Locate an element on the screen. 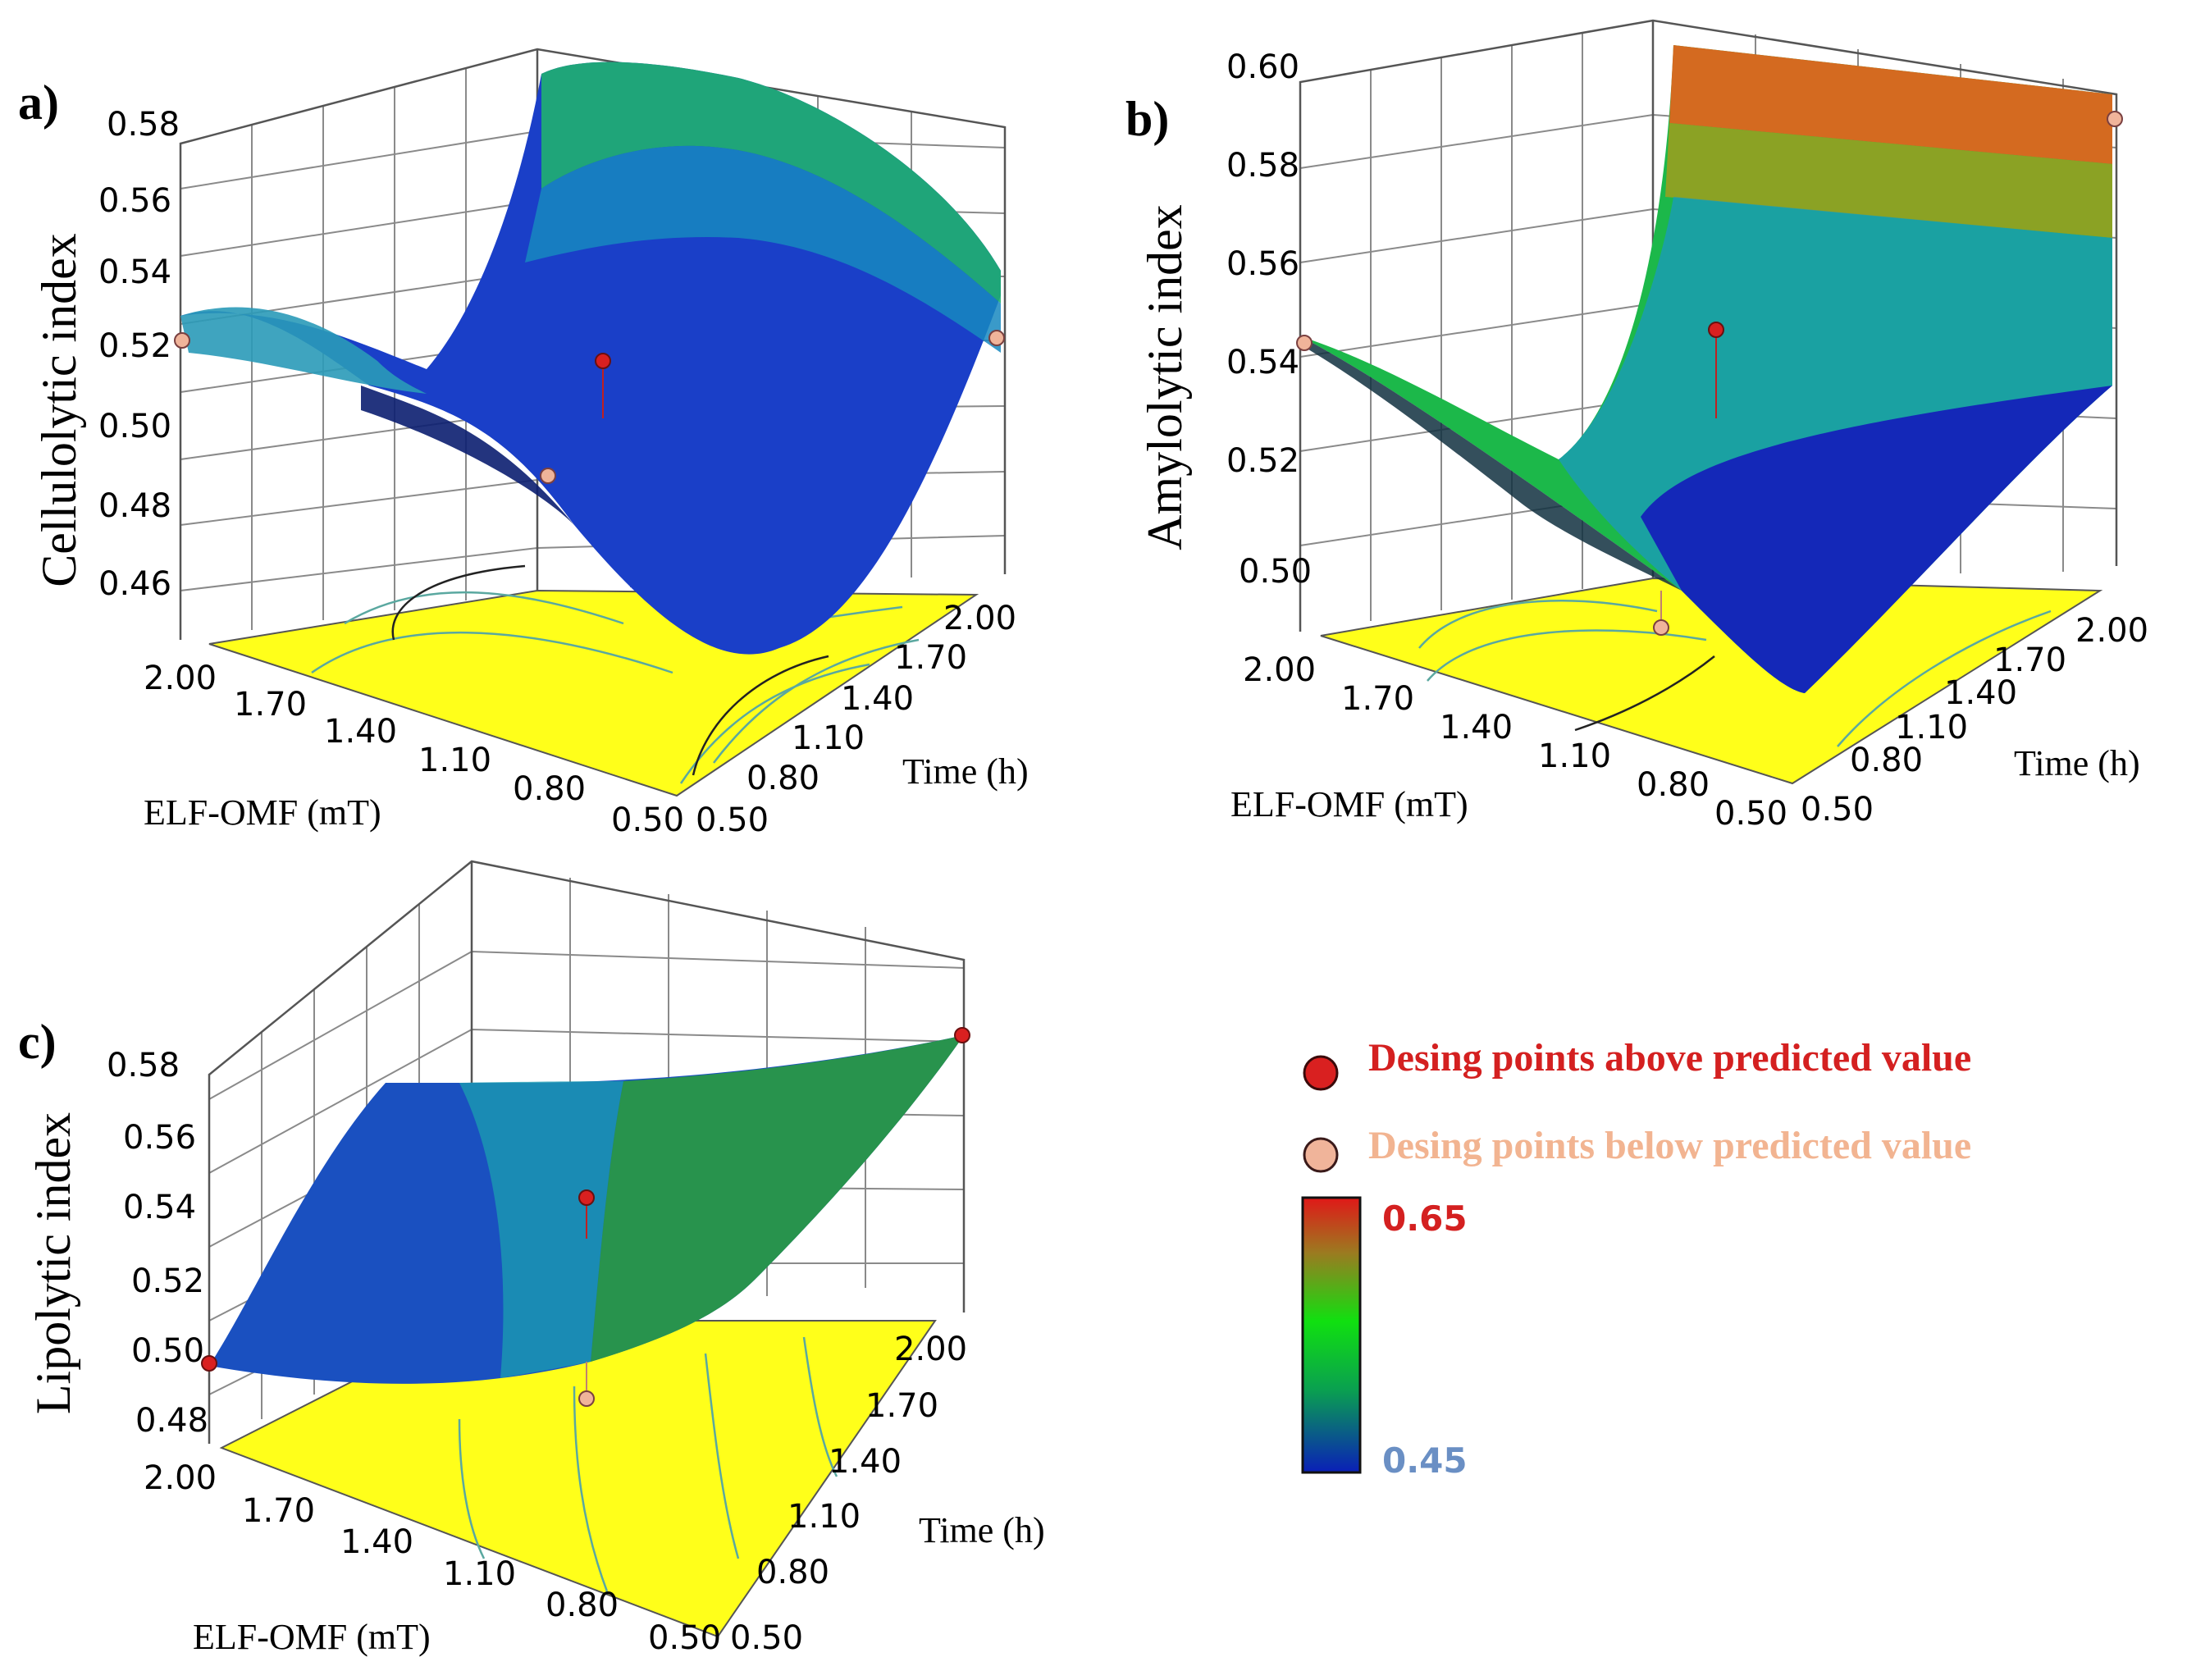 This screenshot has height=1680, width=2196. panel-b-x-tick: 1.70 is located at coordinates (1377, 699).